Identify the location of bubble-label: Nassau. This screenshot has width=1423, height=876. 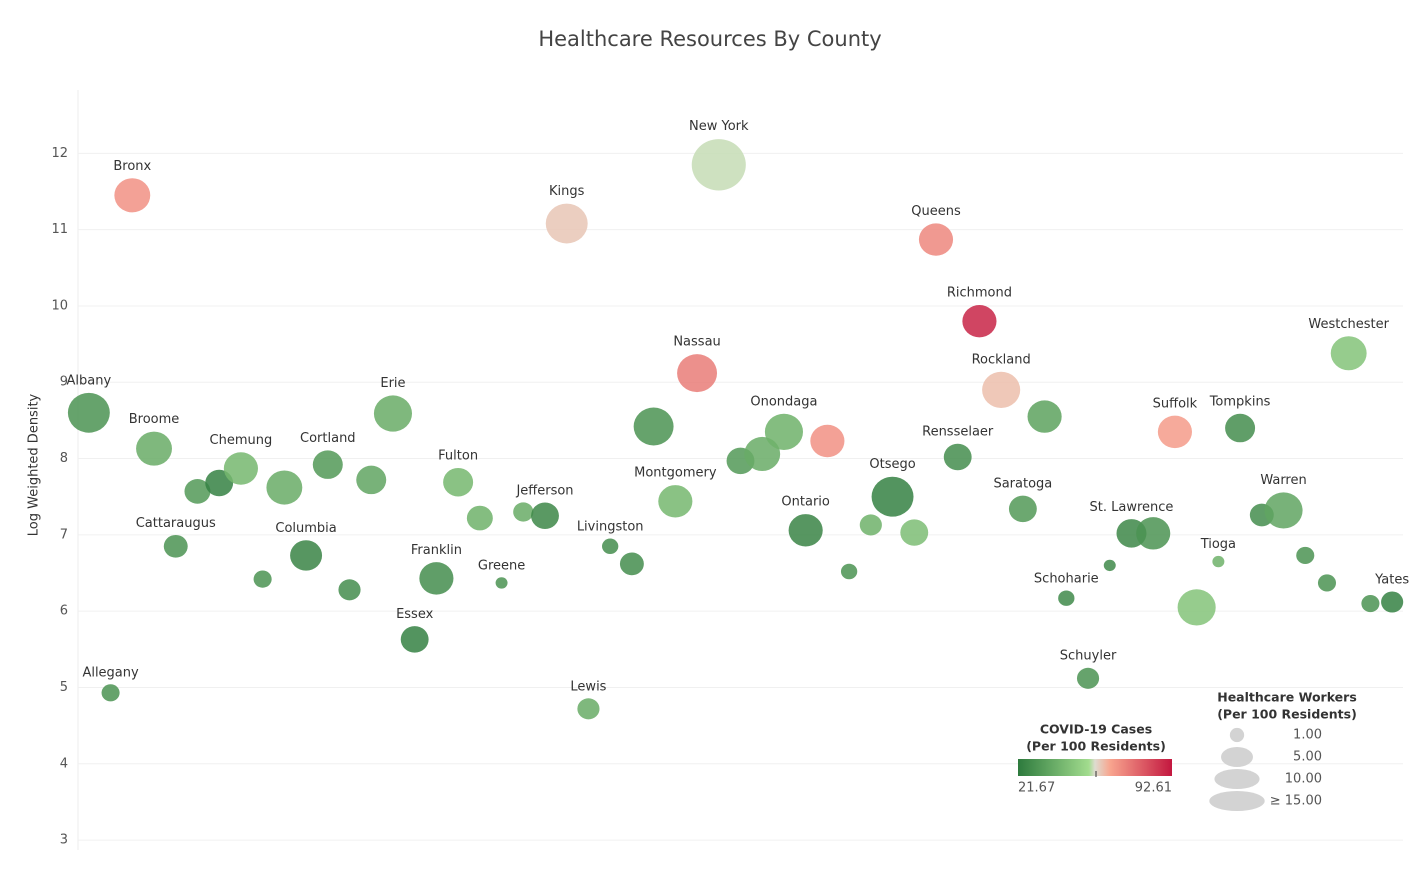
(696, 342).